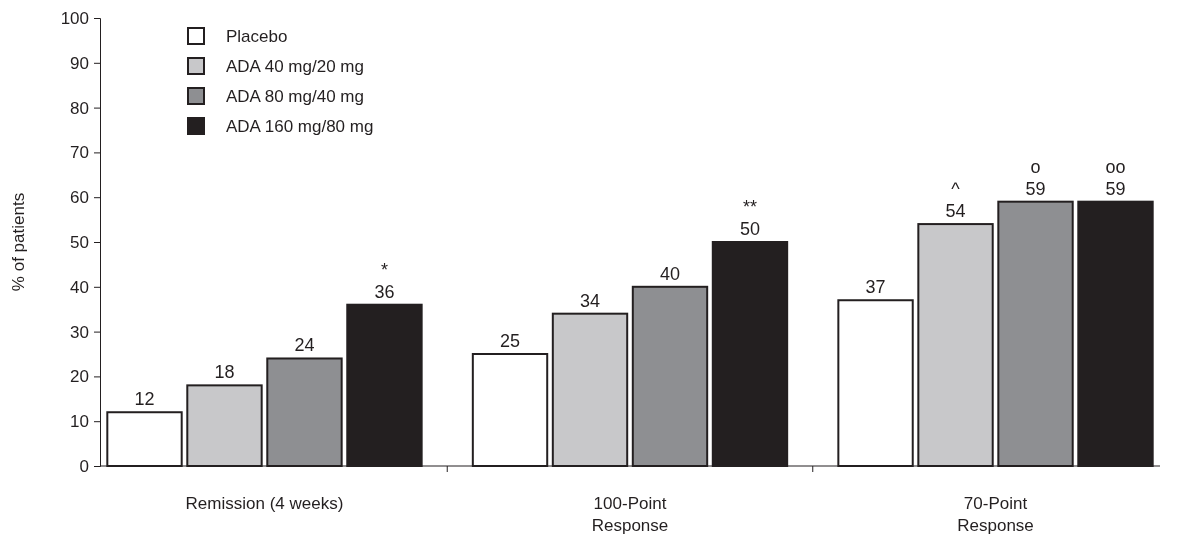 The image size is (1187, 556). What do you see at coordinates (295, 66) in the screenshot?
I see `legend-label: ADA 40 mg/20 mg` at bounding box center [295, 66].